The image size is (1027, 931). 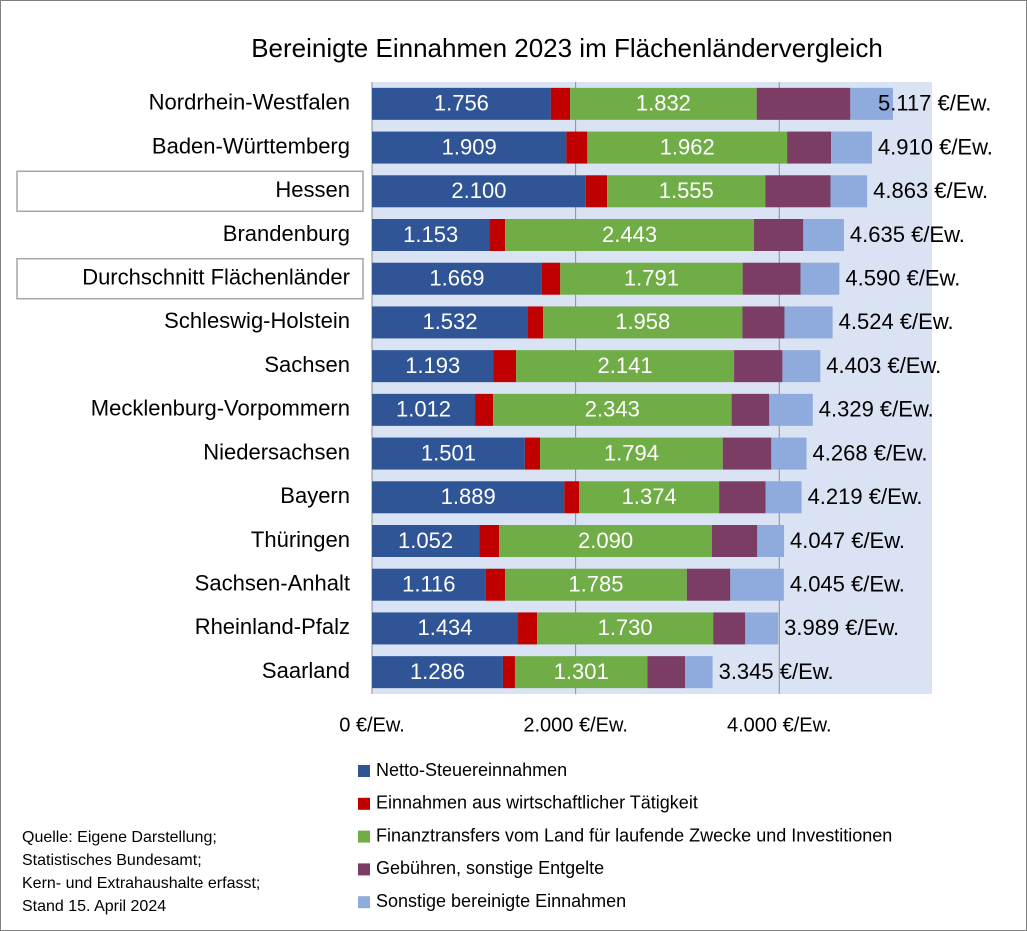 What do you see at coordinates (612, 409) in the screenshot?
I see `value-label: 2.343` at bounding box center [612, 409].